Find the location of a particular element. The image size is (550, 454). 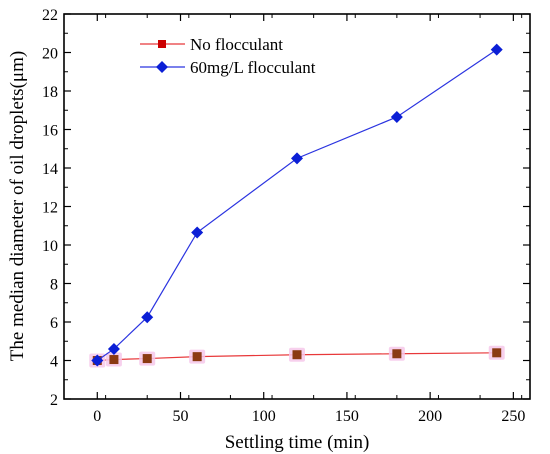

y-tick-label: 18 is located at coordinates (50, 92).